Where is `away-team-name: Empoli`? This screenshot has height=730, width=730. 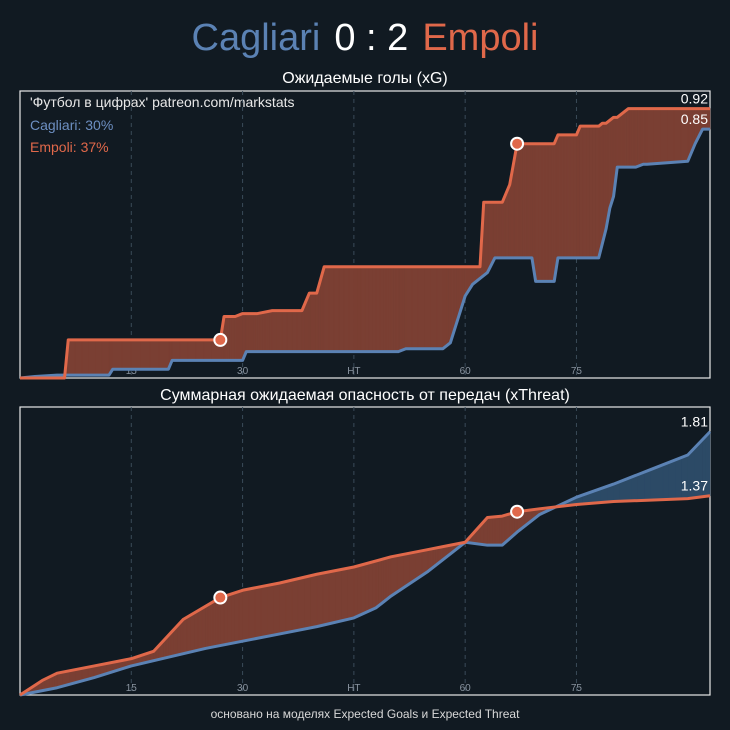 away-team-name: Empoli is located at coordinates (480, 38).